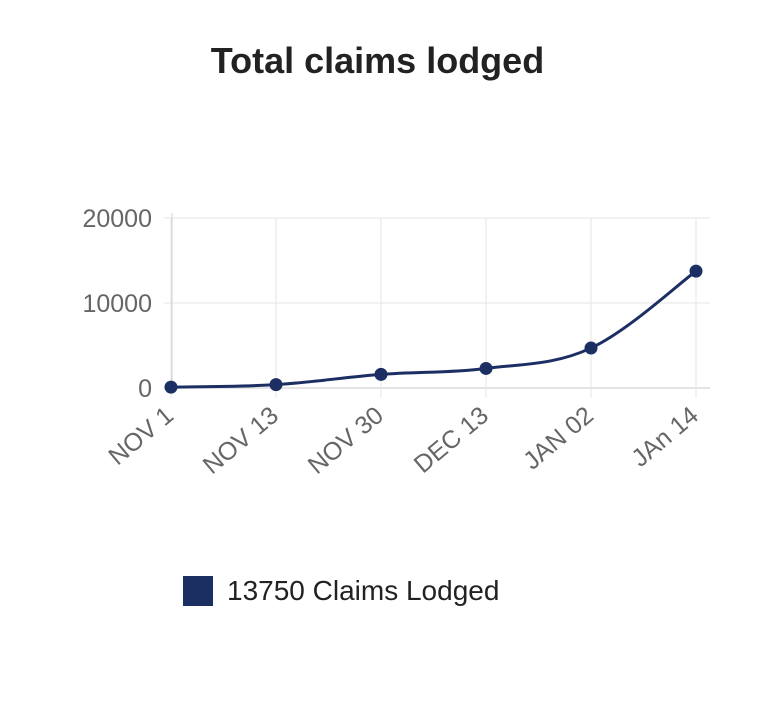 Image resolution: width=780 pixels, height=708 pixels. What do you see at coordinates (363, 590) in the screenshot?
I see `legend-label: 13750 Claims Lodged` at bounding box center [363, 590].